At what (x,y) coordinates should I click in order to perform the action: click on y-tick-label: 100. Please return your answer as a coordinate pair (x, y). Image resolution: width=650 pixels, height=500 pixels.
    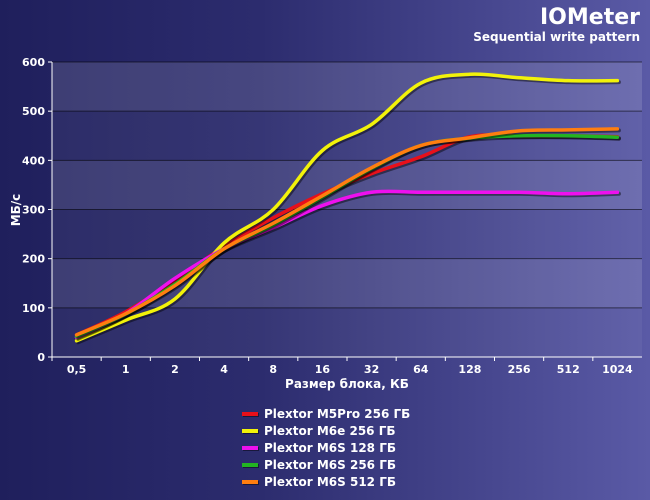
    Looking at the image, I should click on (33, 308).